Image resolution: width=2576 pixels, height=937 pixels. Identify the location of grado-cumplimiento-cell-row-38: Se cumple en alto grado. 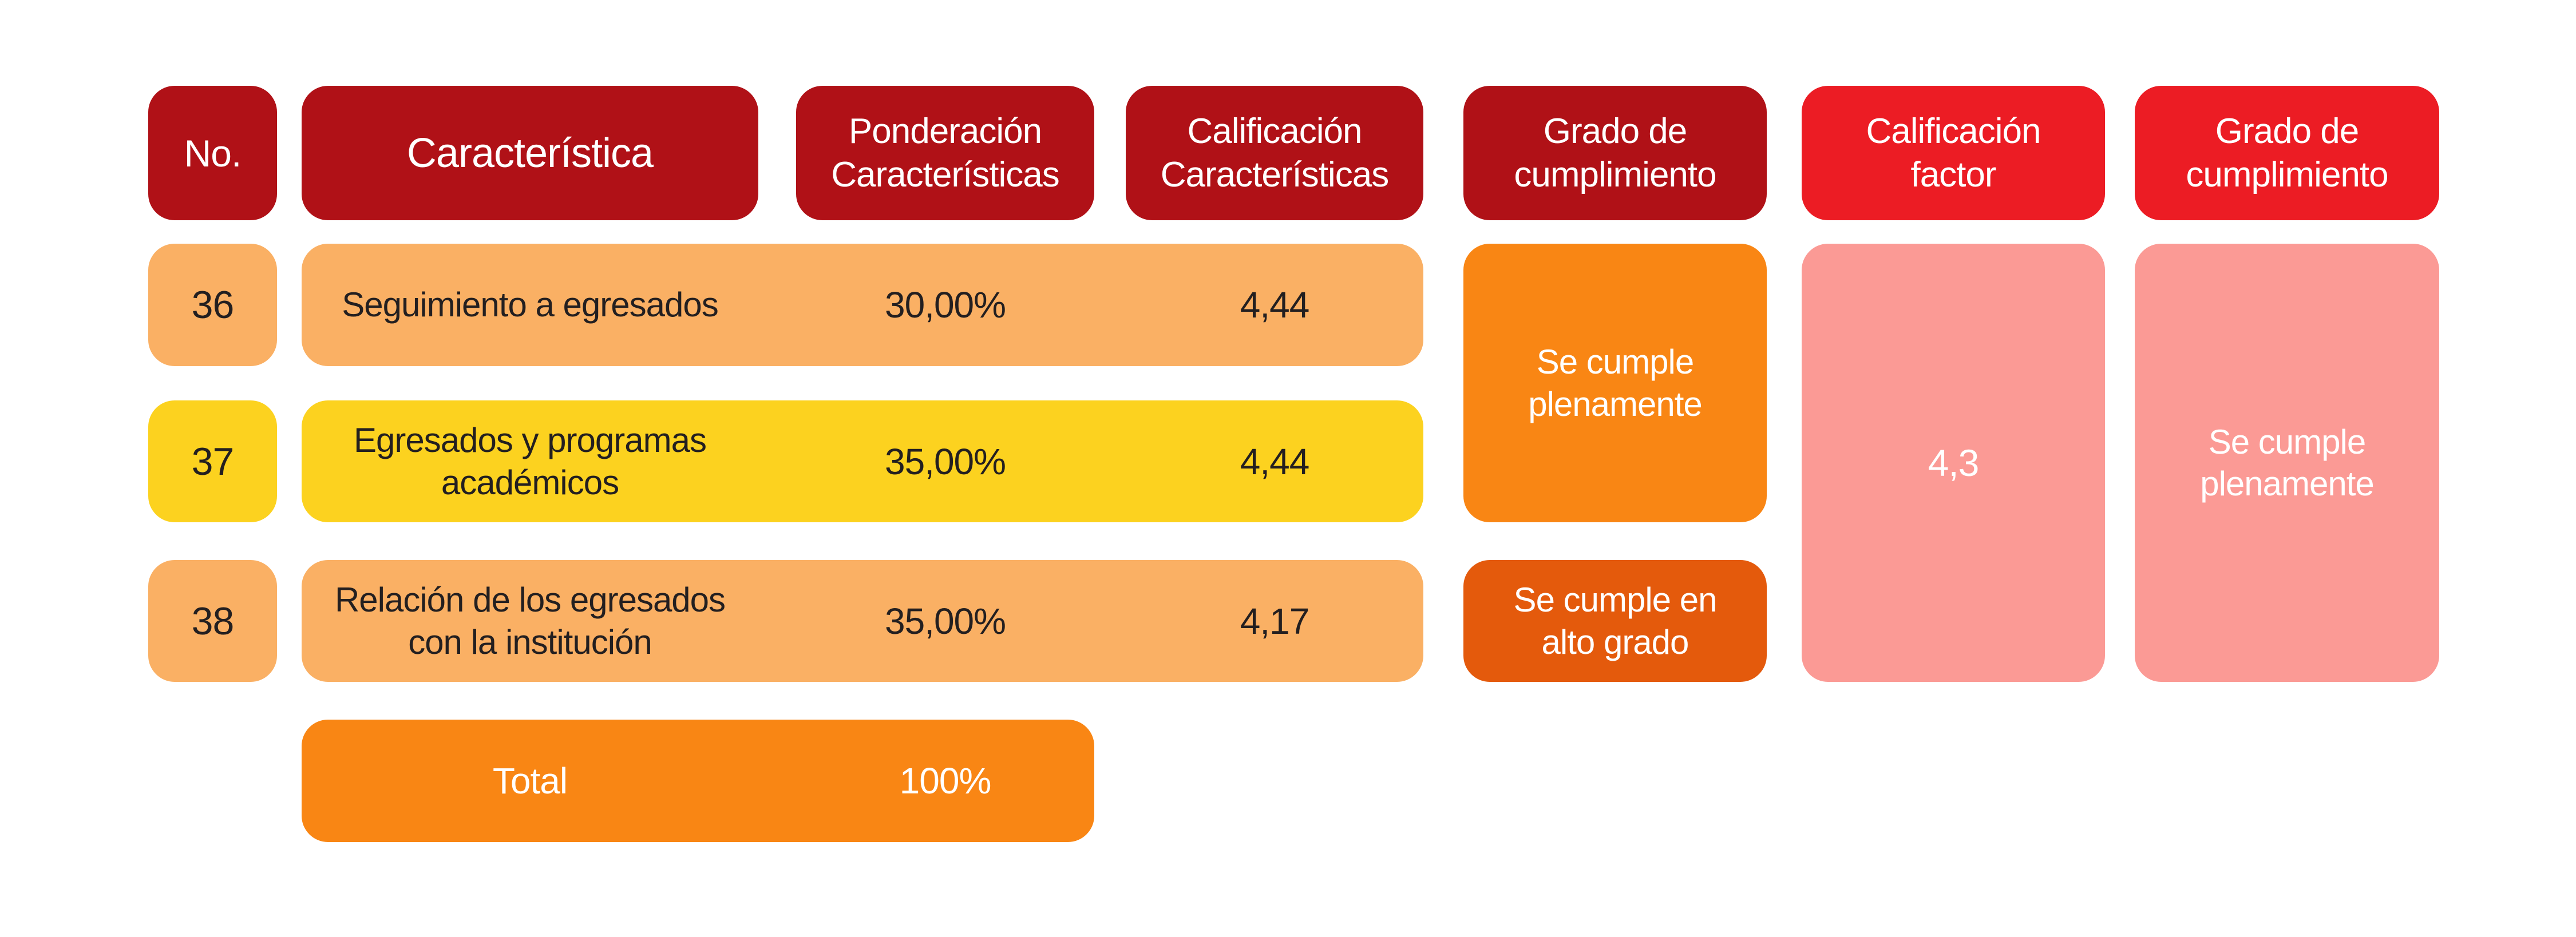
(1615, 621).